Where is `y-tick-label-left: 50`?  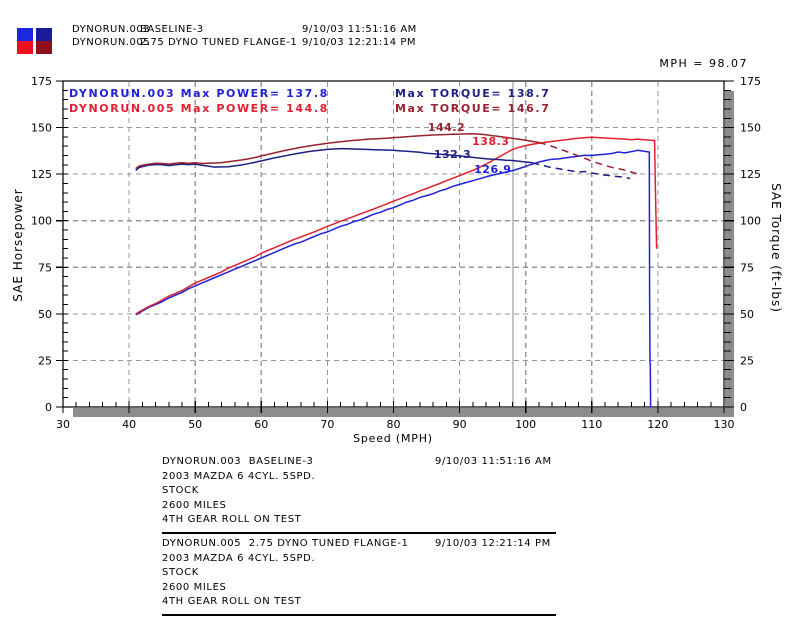
y-tick-label-left: 50 is located at coordinates (45, 314).